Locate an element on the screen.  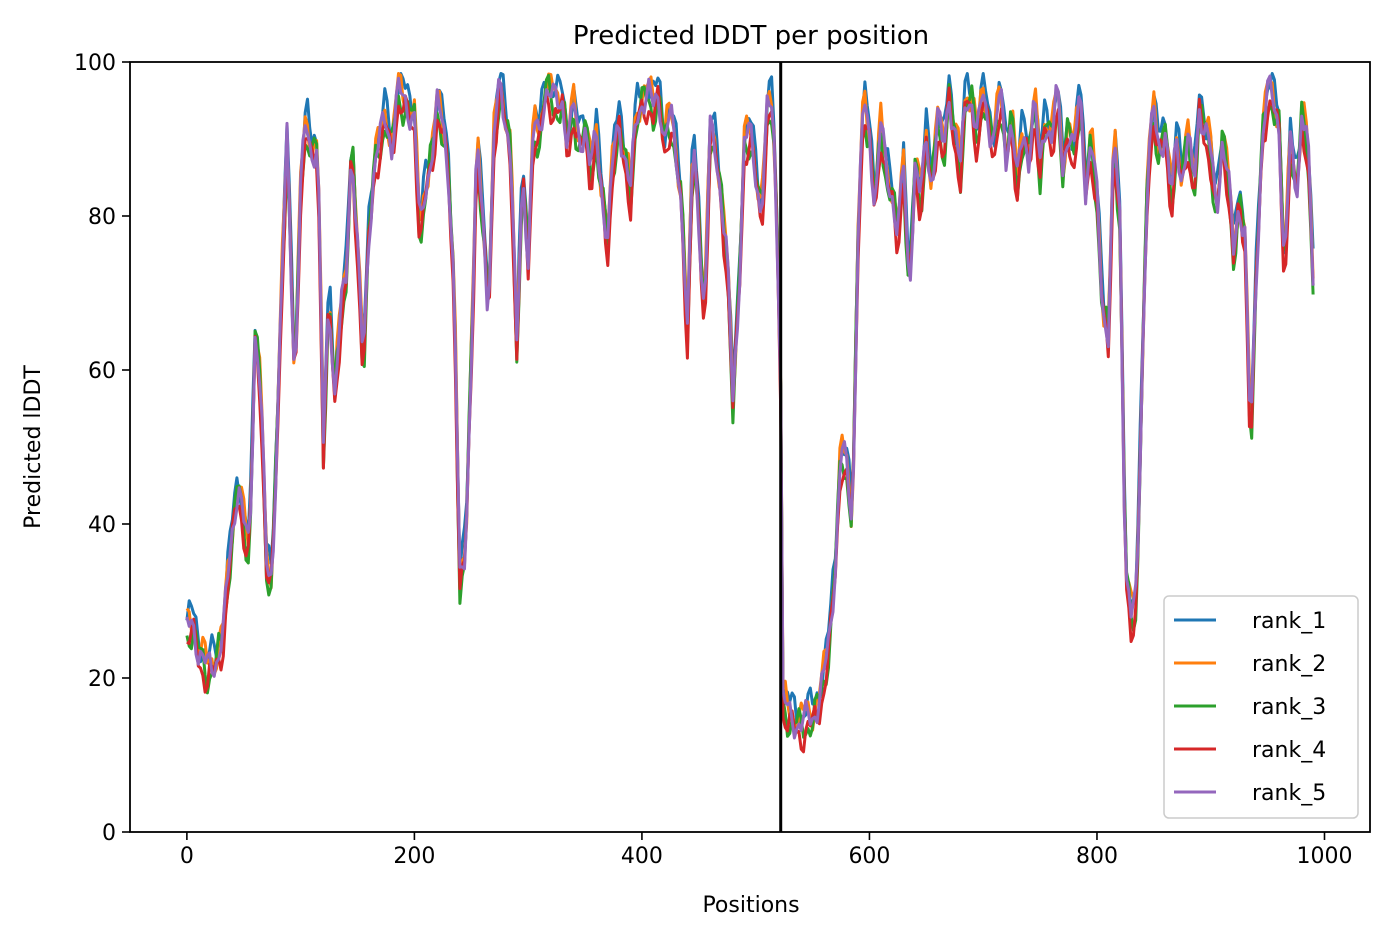
legend: rank_1 rank_2 rank_3 rank_4 rank_5 is located at coordinates (1261, 707).